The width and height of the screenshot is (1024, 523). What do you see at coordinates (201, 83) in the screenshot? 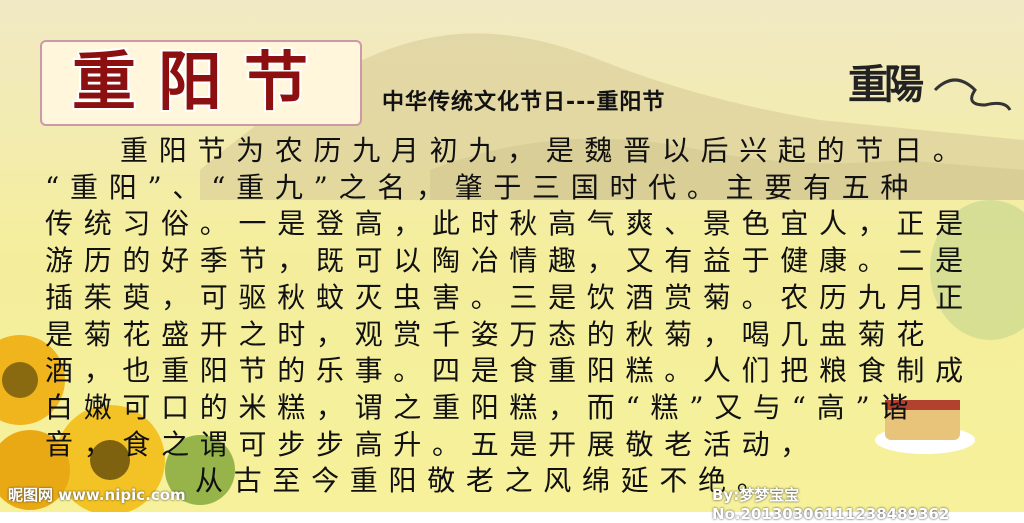
I see `title: 重阳节` at bounding box center [201, 83].